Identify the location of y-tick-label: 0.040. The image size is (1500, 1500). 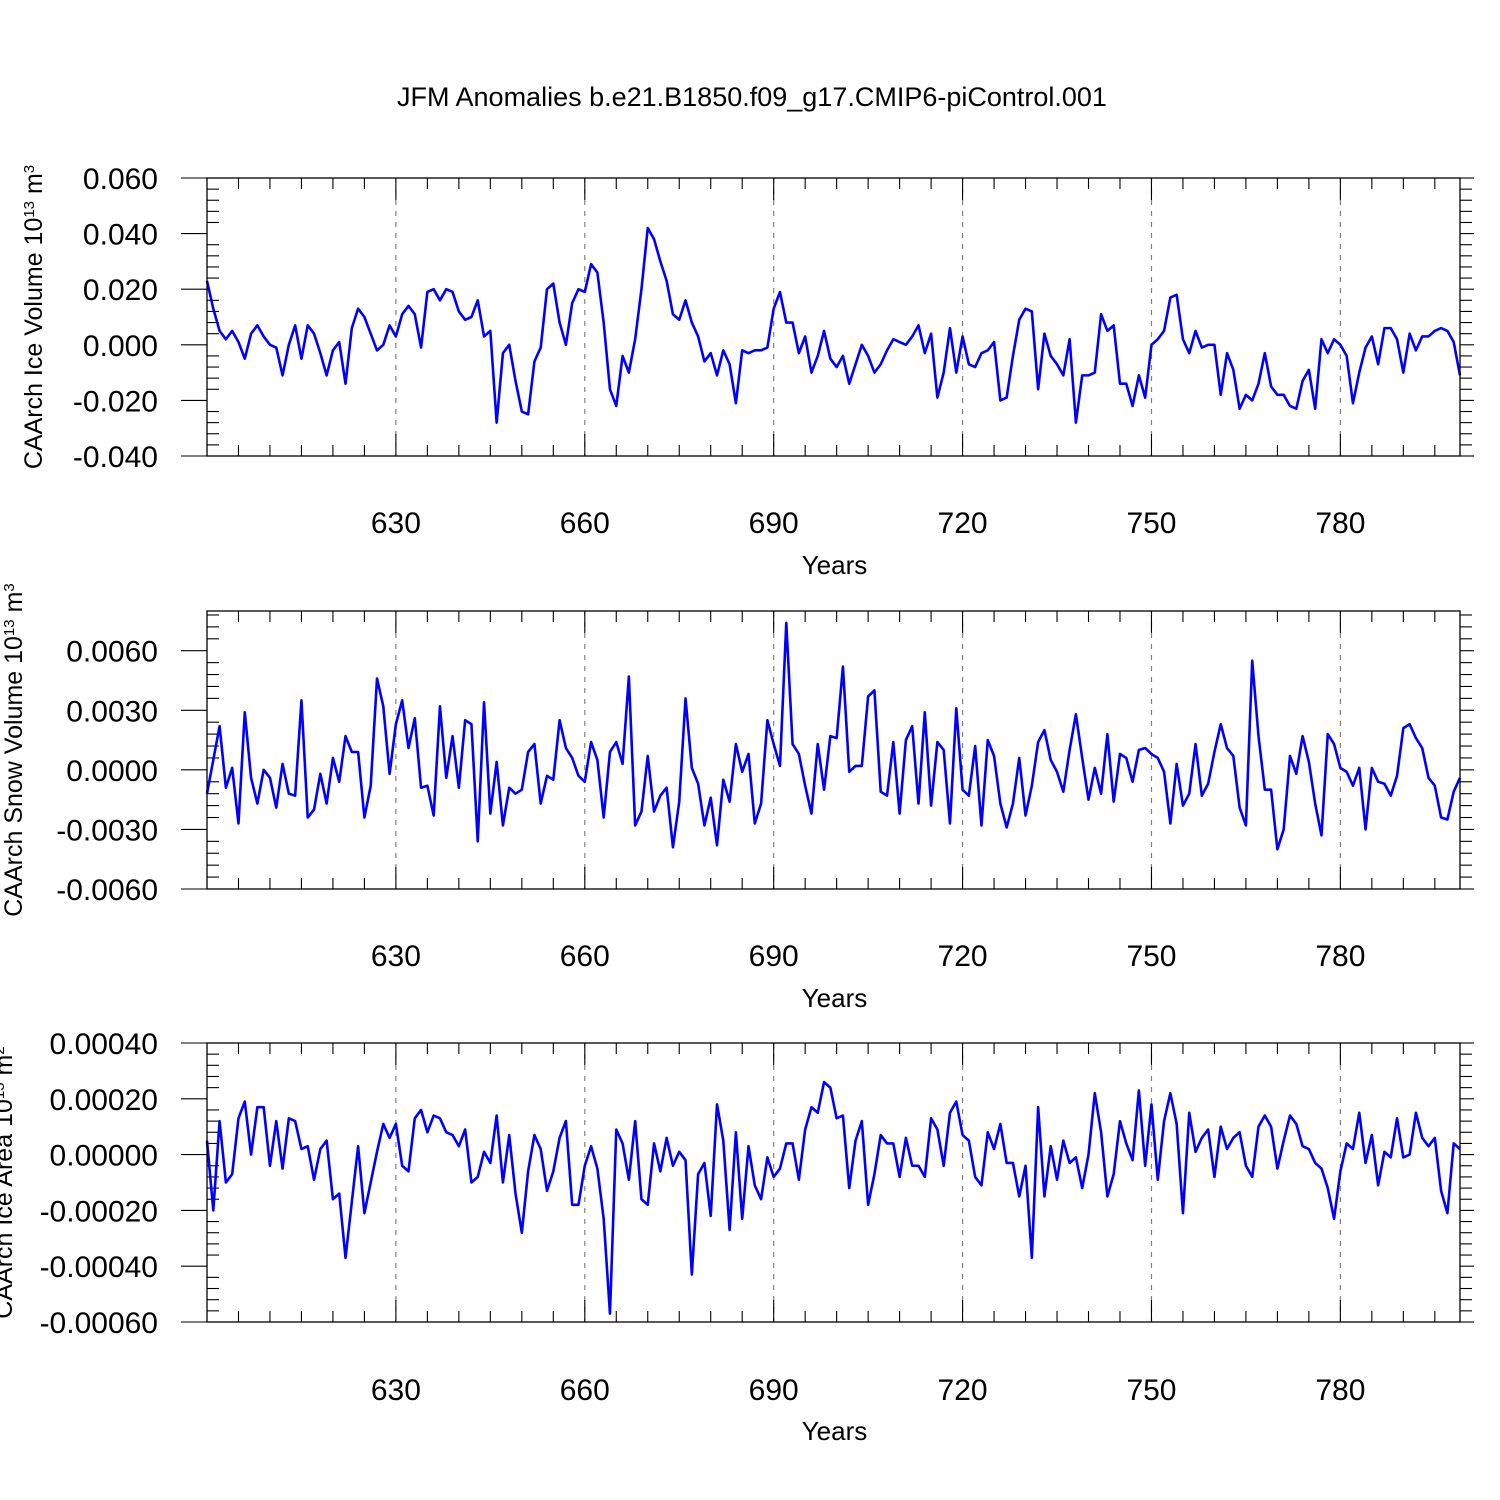
(120, 235).